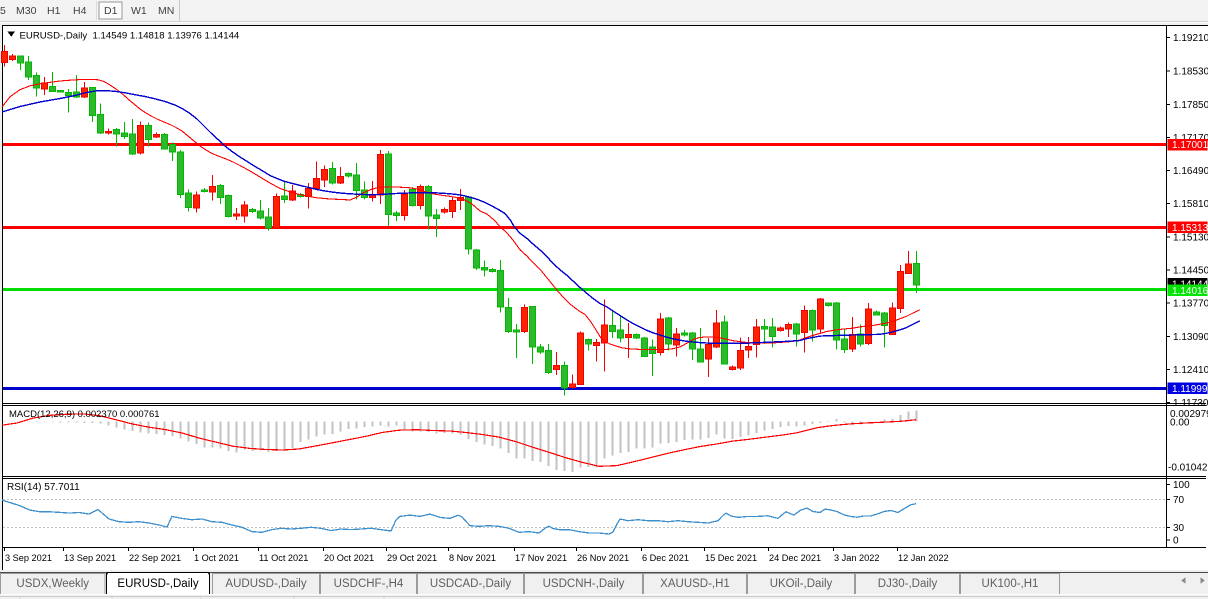 This screenshot has width=1208, height=599. I want to click on svg-text: 15 Dec 2021, so click(731, 558).